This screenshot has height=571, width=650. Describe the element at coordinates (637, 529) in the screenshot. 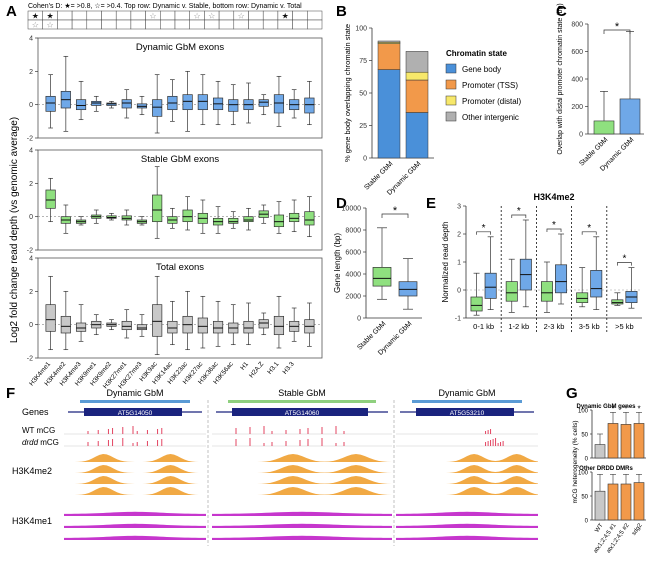

I see `x-tick-label: sdg2` at that location.